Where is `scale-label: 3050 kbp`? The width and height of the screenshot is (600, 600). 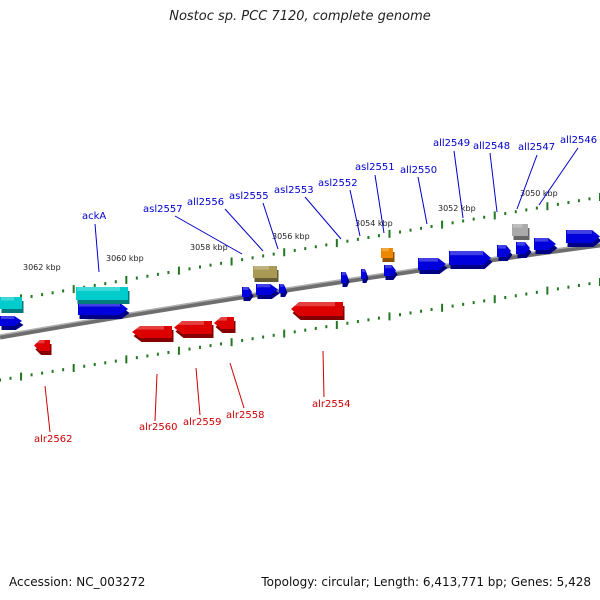
scale-label: 3050 kbp is located at coordinates (539, 193).